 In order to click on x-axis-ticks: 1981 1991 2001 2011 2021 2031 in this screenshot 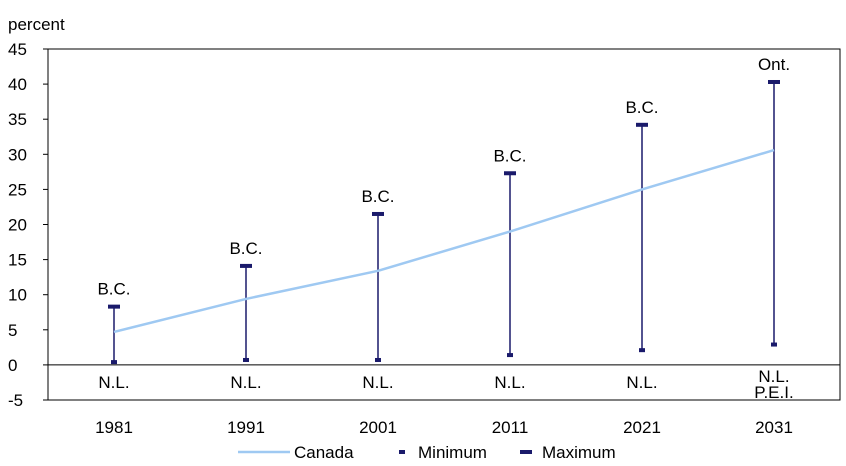, I will do `click(444, 427)`.